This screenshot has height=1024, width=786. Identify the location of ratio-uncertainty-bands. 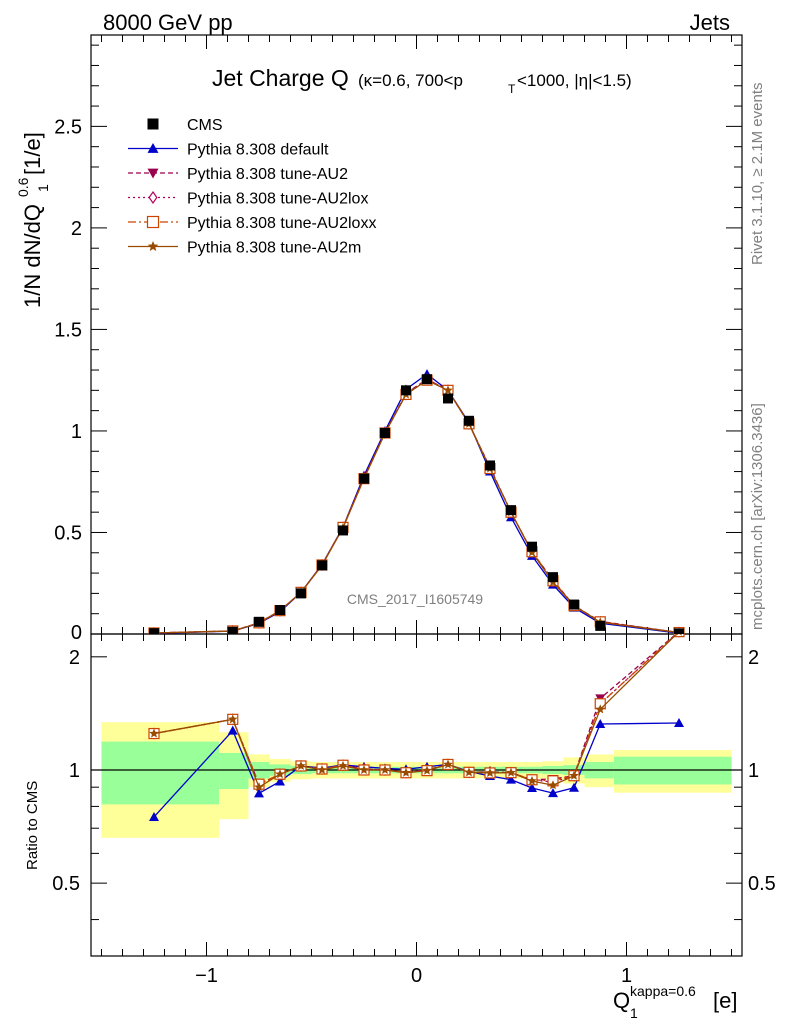
(416, 780).